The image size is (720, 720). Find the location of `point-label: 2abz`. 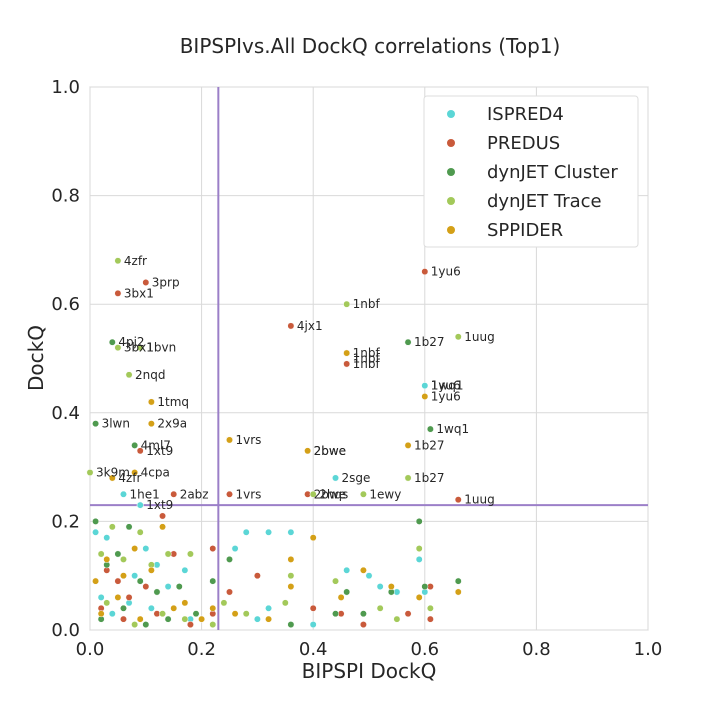

point-label: 2abz is located at coordinates (194, 494).